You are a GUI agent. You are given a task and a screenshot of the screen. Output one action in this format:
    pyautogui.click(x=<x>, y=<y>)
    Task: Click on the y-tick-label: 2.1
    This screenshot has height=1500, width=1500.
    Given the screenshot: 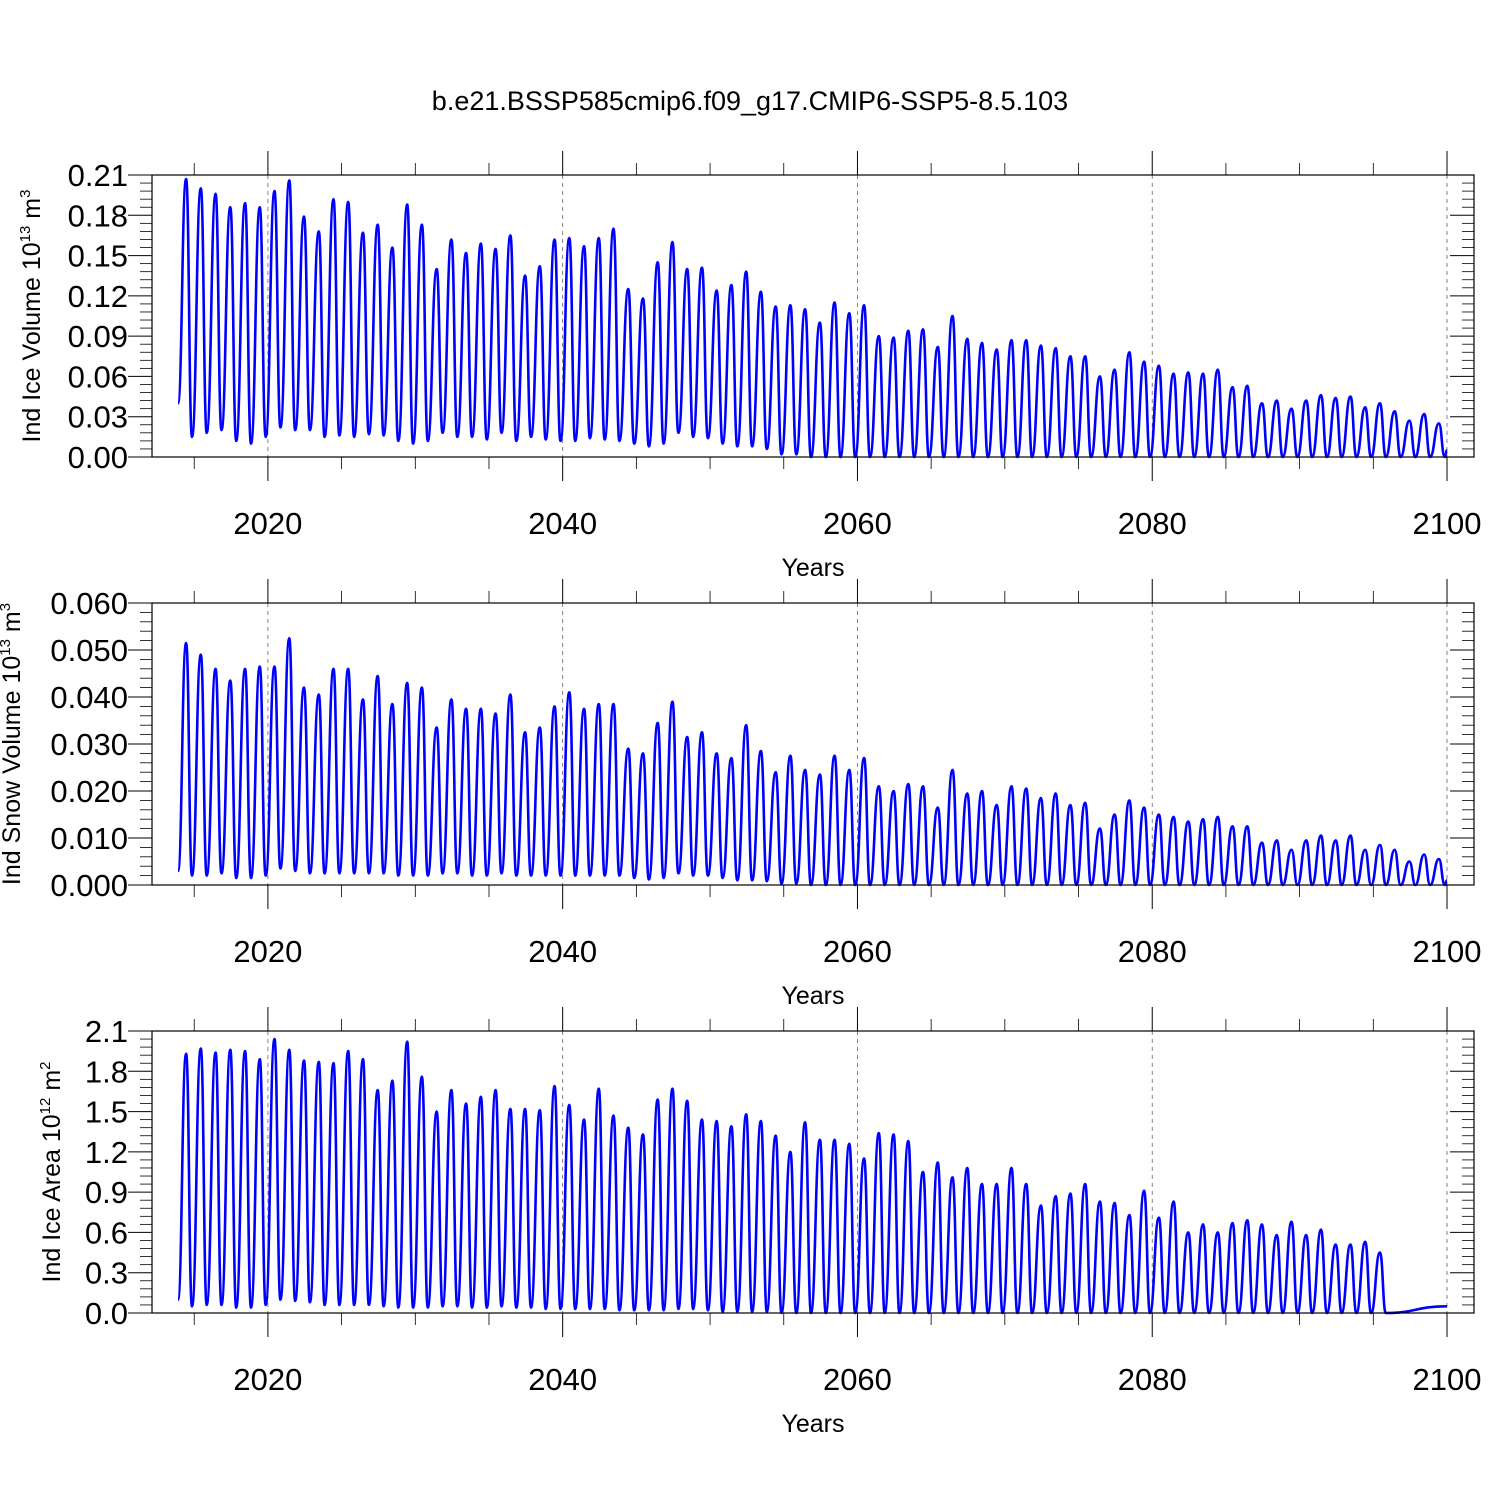 What is the action you would take?
    pyautogui.click(x=106, y=1031)
    